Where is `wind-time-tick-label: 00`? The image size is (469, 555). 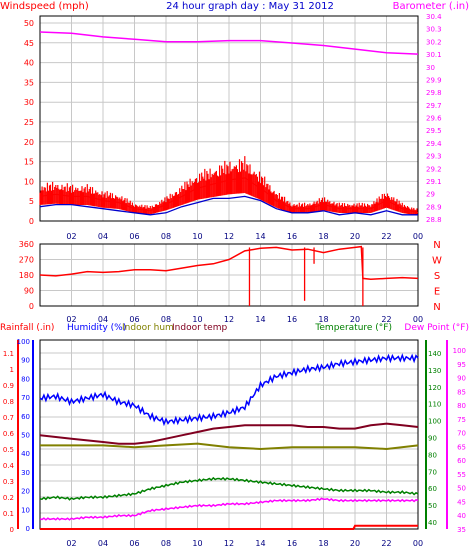 wind-time-tick-label: 00 is located at coordinates (418, 236).